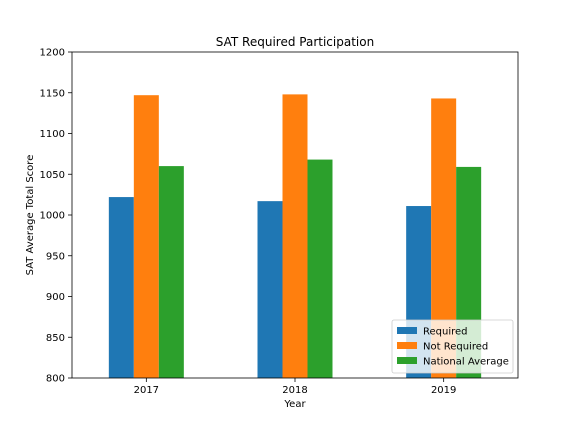 Image resolution: width=576 pixels, height=432 pixels. I want to click on y-axis-ticks: 800 850 900 950 1000 1050 1100 1150 1200, so click(56, 216).